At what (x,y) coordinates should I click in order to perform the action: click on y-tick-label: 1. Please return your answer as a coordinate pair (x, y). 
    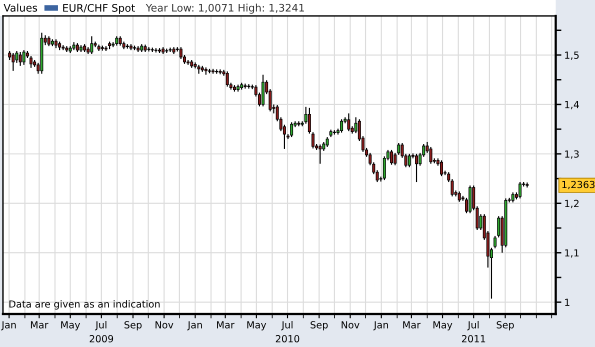
    Looking at the image, I should click on (567, 302).